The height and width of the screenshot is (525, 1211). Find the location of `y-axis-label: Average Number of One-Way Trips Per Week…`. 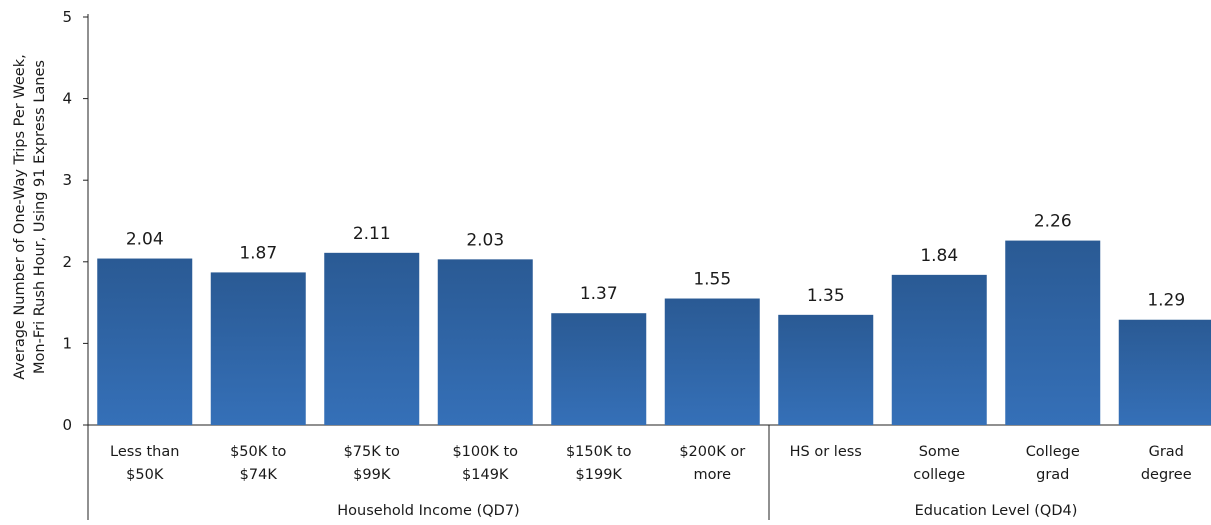

y-axis-label: Average Number of One-Way Trips Per Week… is located at coordinates (30, 216).